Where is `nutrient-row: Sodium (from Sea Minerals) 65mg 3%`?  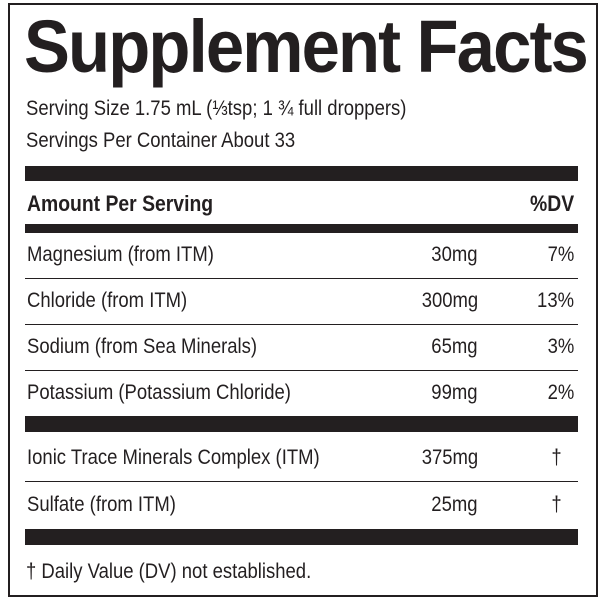
nutrient-row: Sodium (from Sea Minerals) 65mg 3% is located at coordinates (301, 348).